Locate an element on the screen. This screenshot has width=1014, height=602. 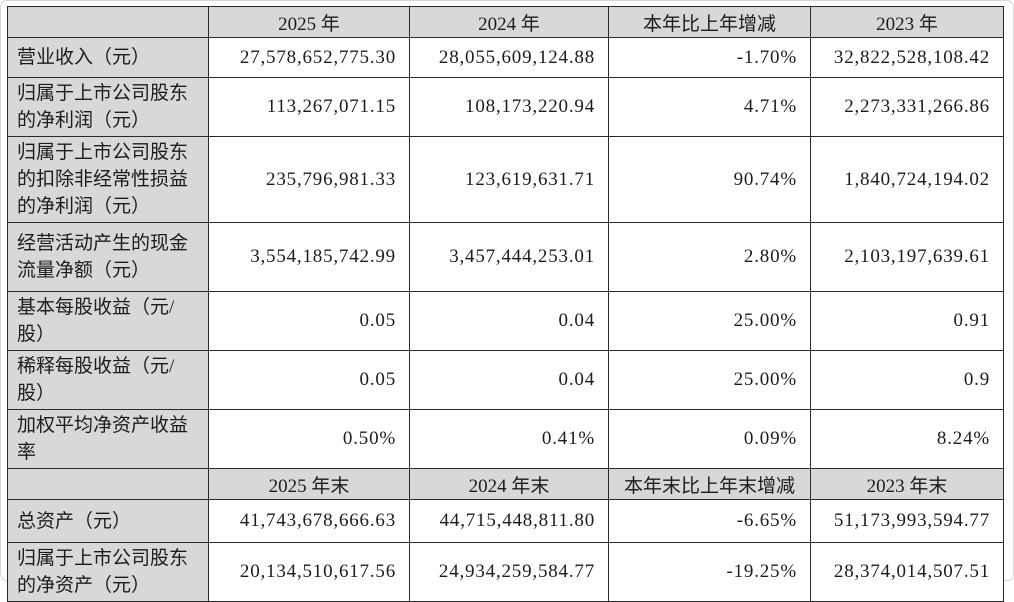
table-row-basic-eps: 基本每股收益（元/股） 0.05 0.04 25.00% 0.91 is located at coordinates (505, 321).